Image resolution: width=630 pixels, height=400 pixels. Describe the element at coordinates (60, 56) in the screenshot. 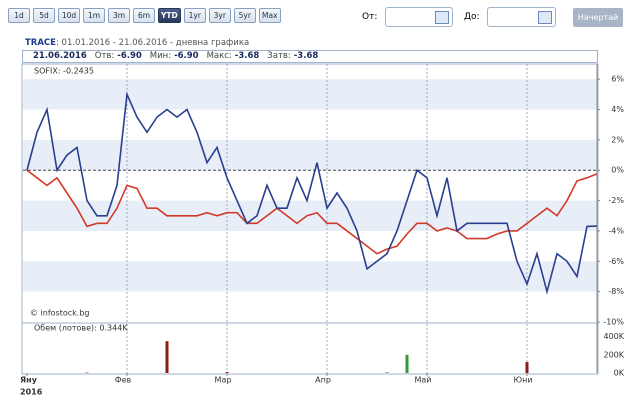

I see `stats-date: 21.06.2016` at that location.